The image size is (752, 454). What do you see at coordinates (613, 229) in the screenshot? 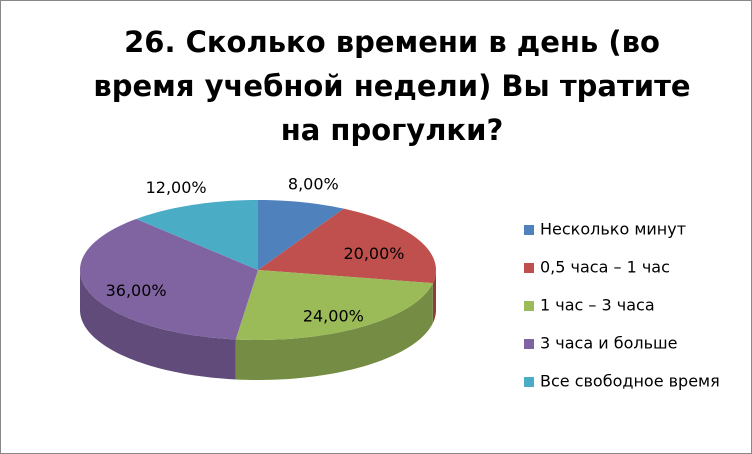
I see `legend-label: Несколько минут` at bounding box center [613, 229].